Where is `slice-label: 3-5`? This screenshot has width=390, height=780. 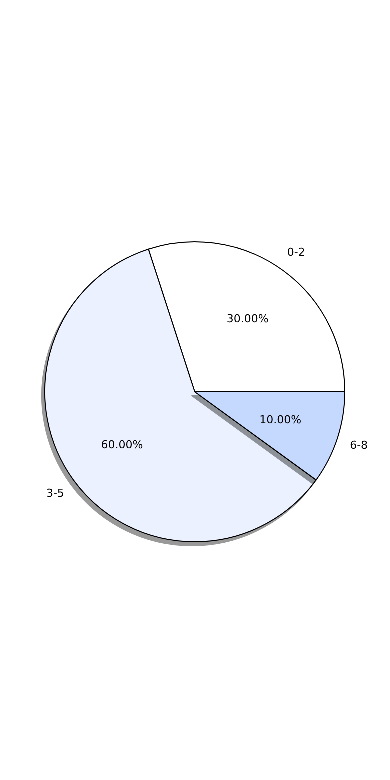 slice-label: 3-5 is located at coordinates (55, 493).